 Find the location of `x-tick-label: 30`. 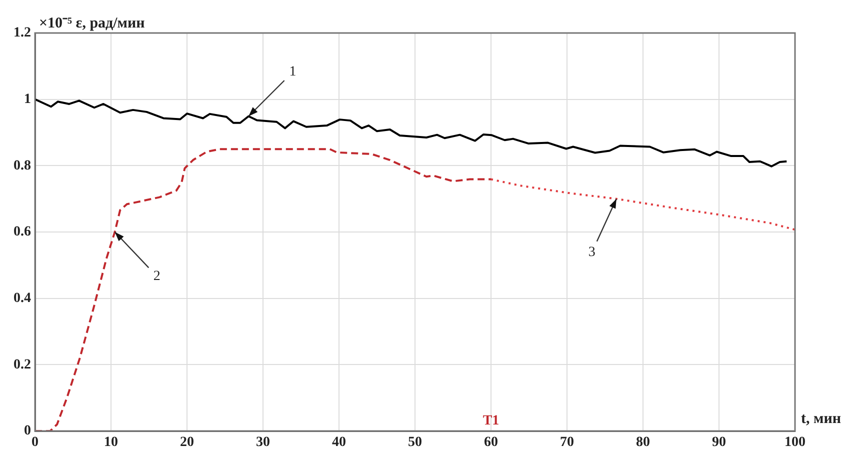

x-tick-label: 30 is located at coordinates (263, 442).